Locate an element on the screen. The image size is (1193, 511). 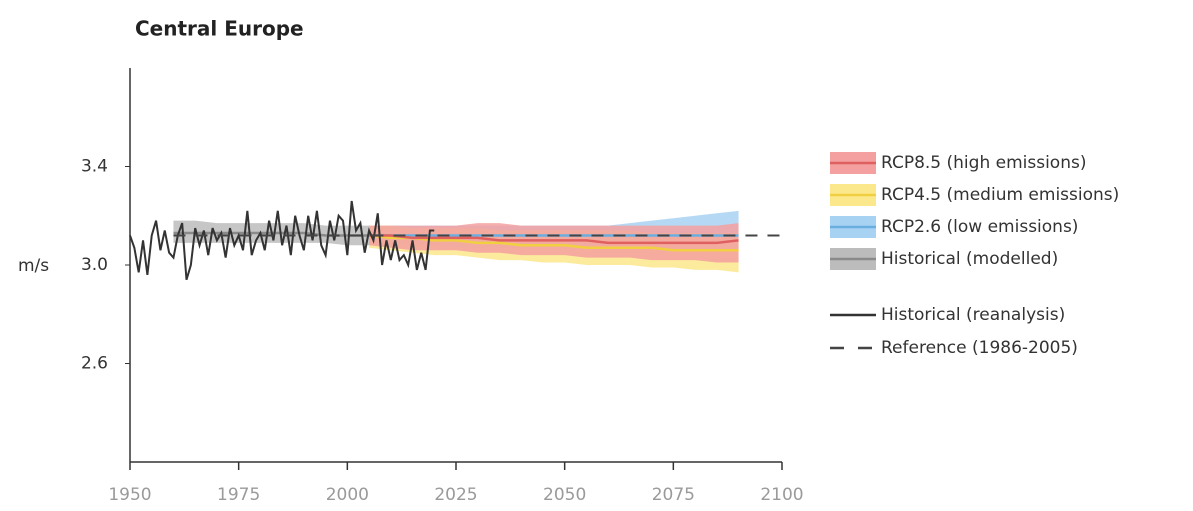
x-tick-label: 2050 is located at coordinates (564, 495).